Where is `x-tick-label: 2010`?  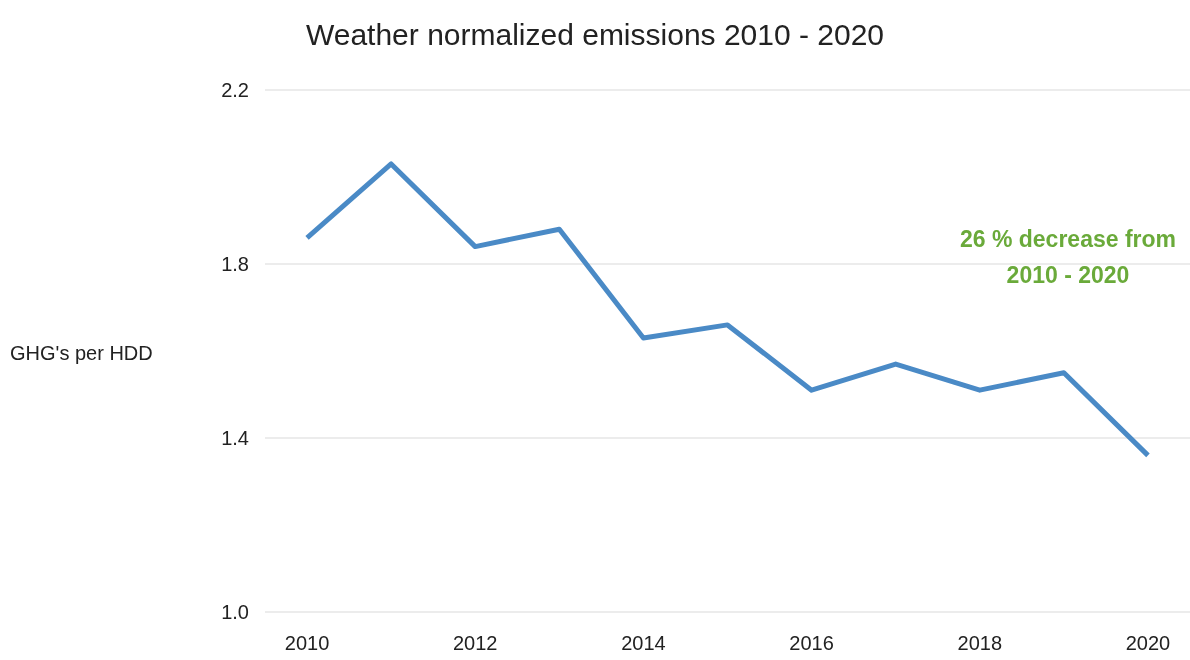 x-tick-label: 2010 is located at coordinates (307, 643).